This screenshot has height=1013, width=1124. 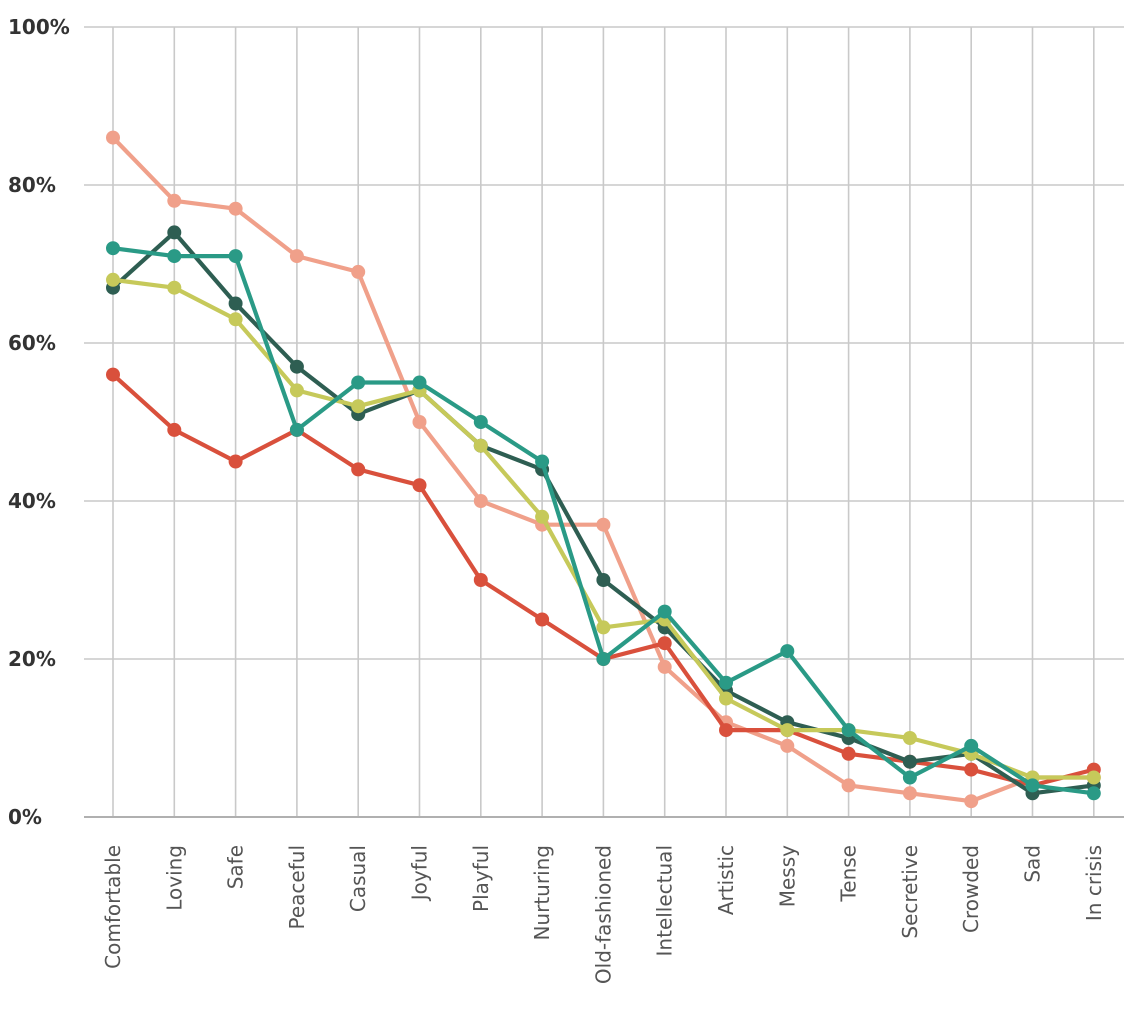 I want to click on x-tick-label-12: Tense, so click(x=849, y=874).